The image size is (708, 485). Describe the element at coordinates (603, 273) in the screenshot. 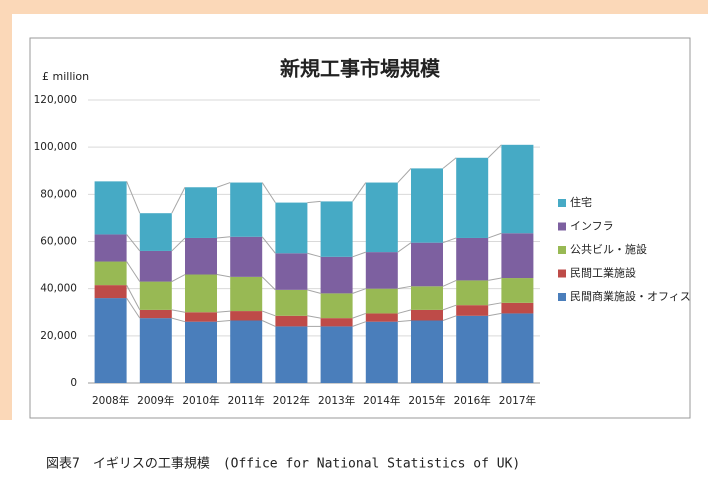

I see `legend-label: 民間工業施設` at that location.